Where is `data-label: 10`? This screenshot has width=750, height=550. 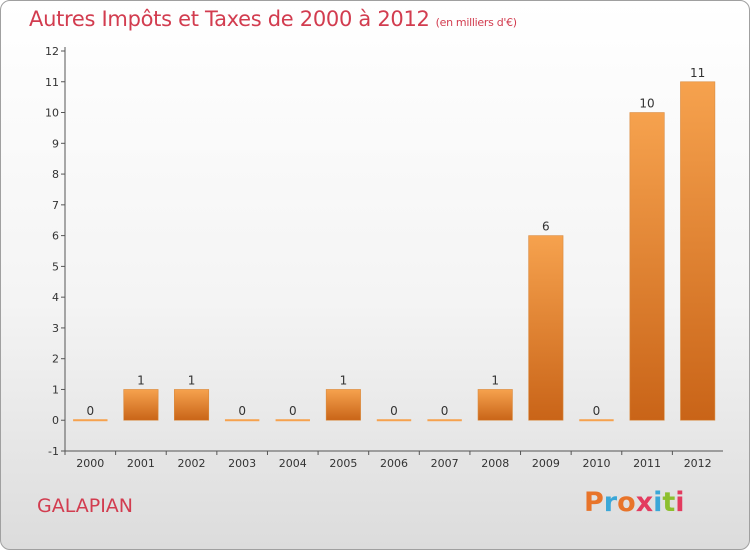 data-label: 10 is located at coordinates (646, 104).